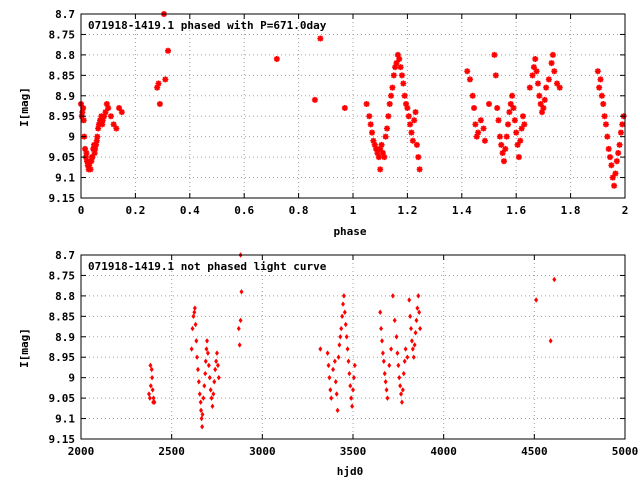  What do you see at coordinates (407, 210) in the screenshot?
I see `phased-x-tick-label: 1.2` at bounding box center [407, 210].